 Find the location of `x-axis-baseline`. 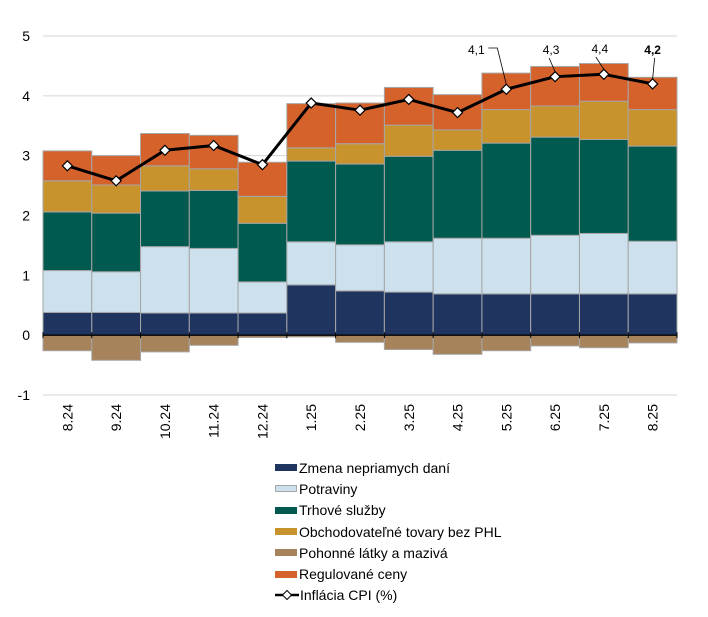

x-axis-baseline is located at coordinates (360, 335).